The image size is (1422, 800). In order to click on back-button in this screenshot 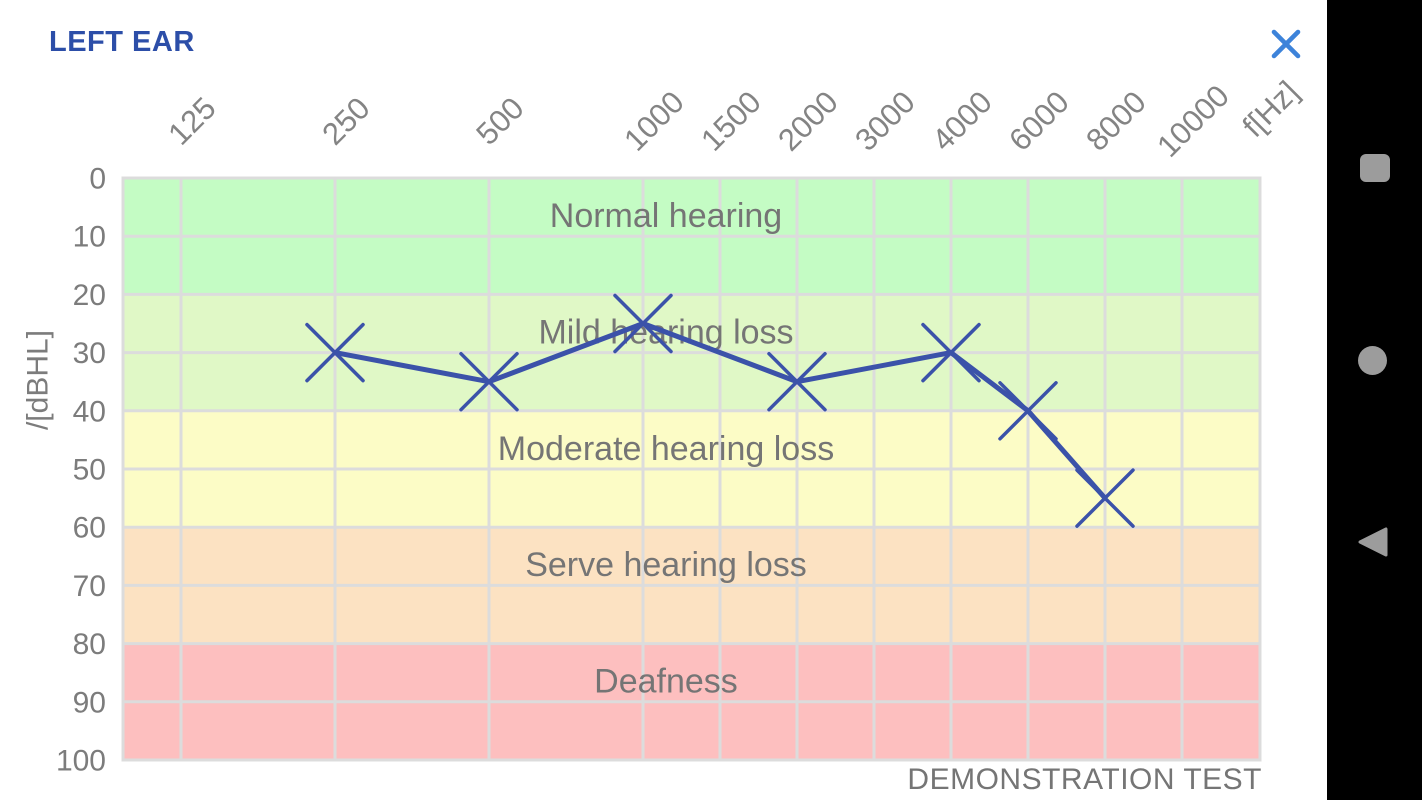, I will do `click(1372, 542)`.